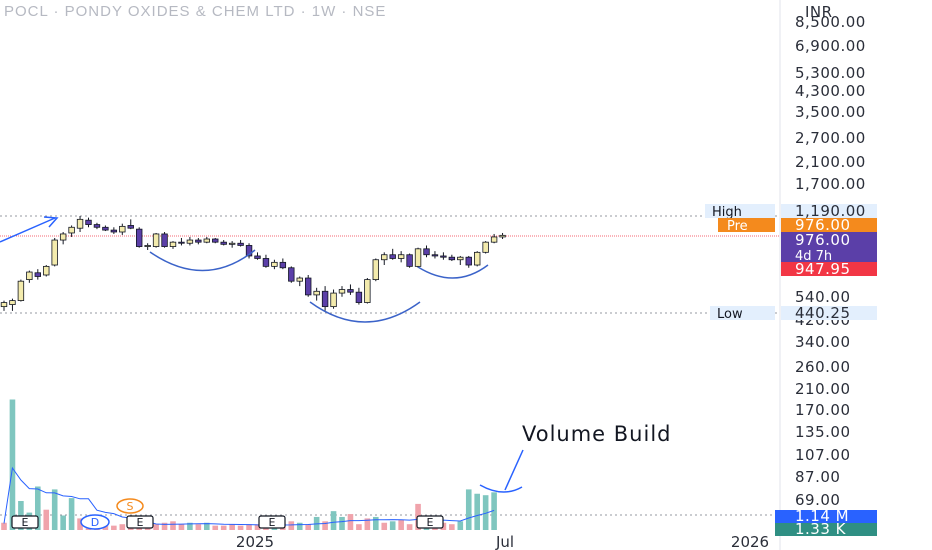 The image size is (932, 550). Describe the element at coordinates (737, 226) in the screenshot. I see `pre-label: Pre` at that location.